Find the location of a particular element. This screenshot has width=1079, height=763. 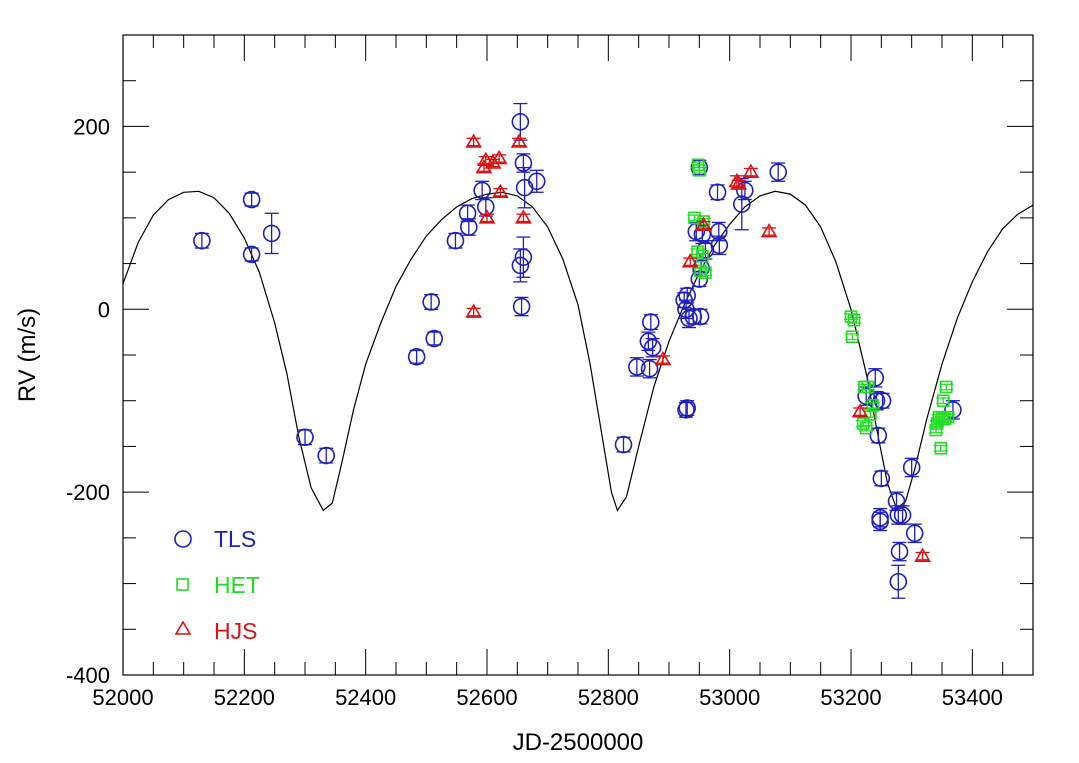

legend-item-het: HET is located at coordinates (218, 585).